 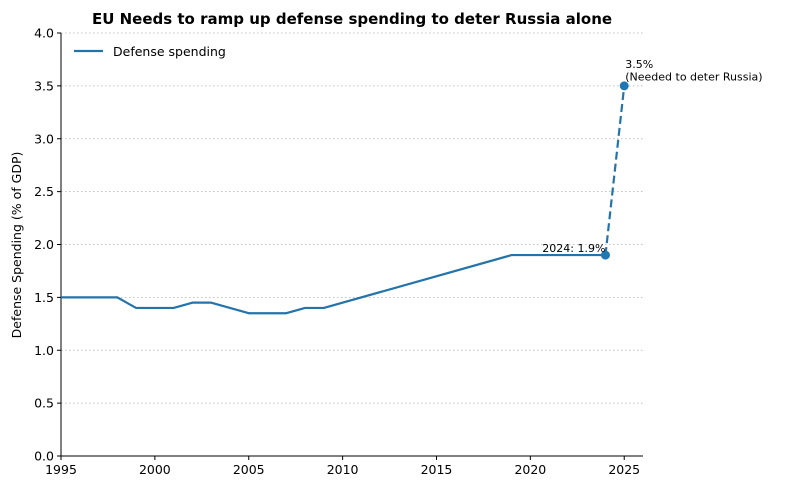 I want to click on annotation-line-1: (Needed to deter Russia), so click(x=693, y=76).